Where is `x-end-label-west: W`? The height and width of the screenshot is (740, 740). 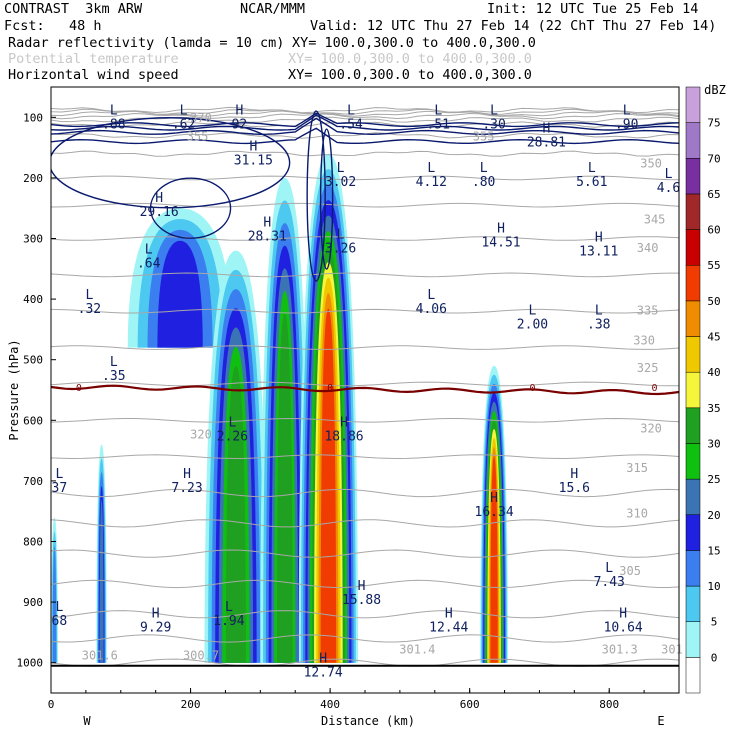
x-end-label-west: W is located at coordinates (87, 721).